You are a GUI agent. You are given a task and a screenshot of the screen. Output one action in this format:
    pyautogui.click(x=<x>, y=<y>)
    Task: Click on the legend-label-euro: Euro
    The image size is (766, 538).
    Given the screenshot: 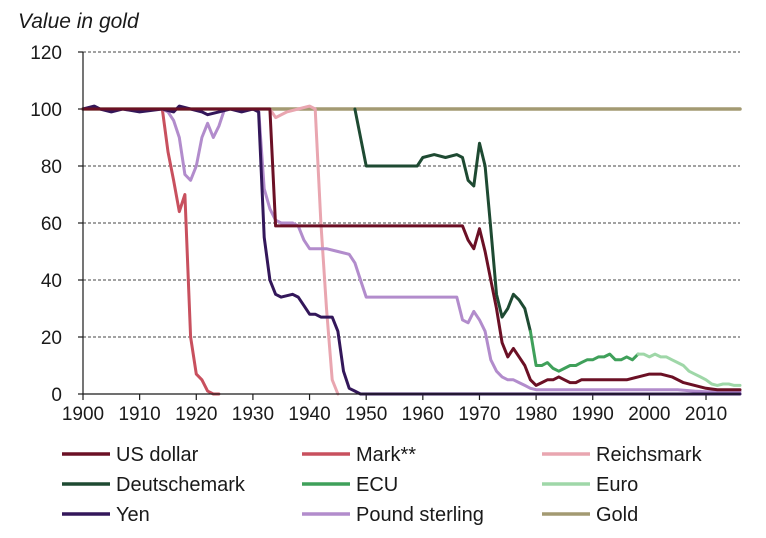 What is the action you would take?
    pyautogui.click(x=617, y=485)
    